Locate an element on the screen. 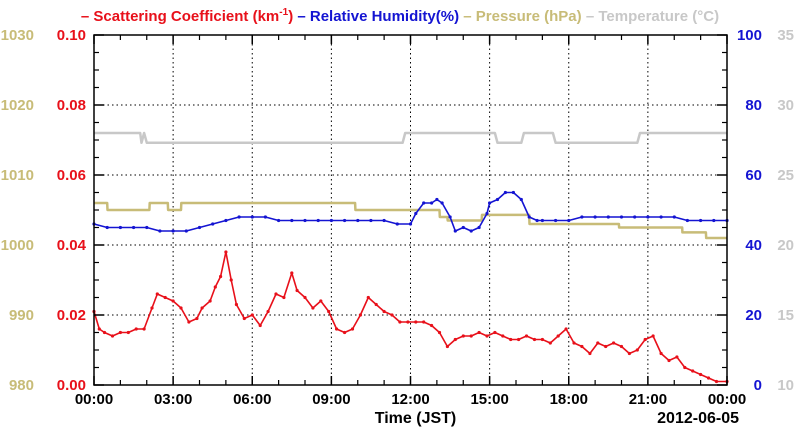 The width and height of the screenshot is (800, 434). x-axis-title: Time (JST) is located at coordinates (416, 418).